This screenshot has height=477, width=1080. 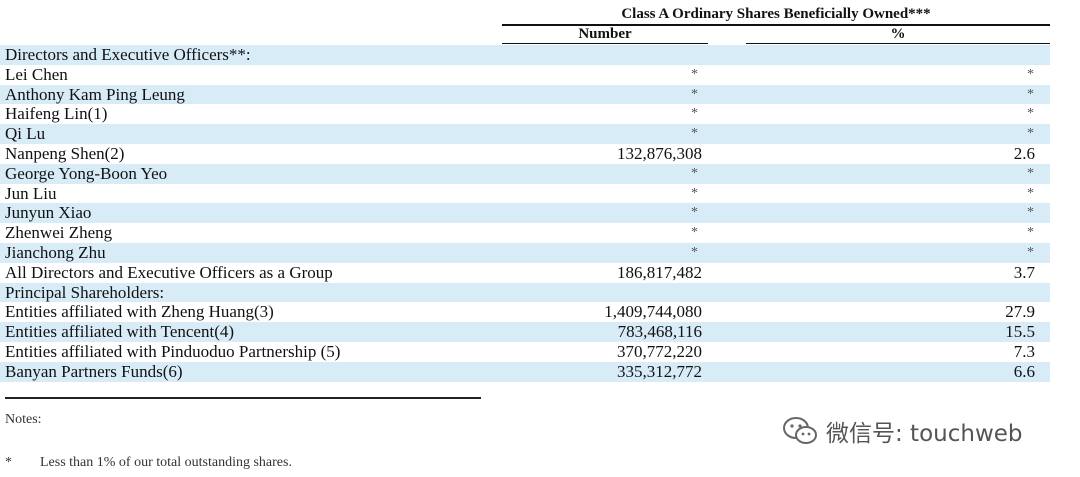 What do you see at coordinates (525, 94) in the screenshot?
I see `table-row: Anthony Kam Ping Leung * *` at bounding box center [525, 94].